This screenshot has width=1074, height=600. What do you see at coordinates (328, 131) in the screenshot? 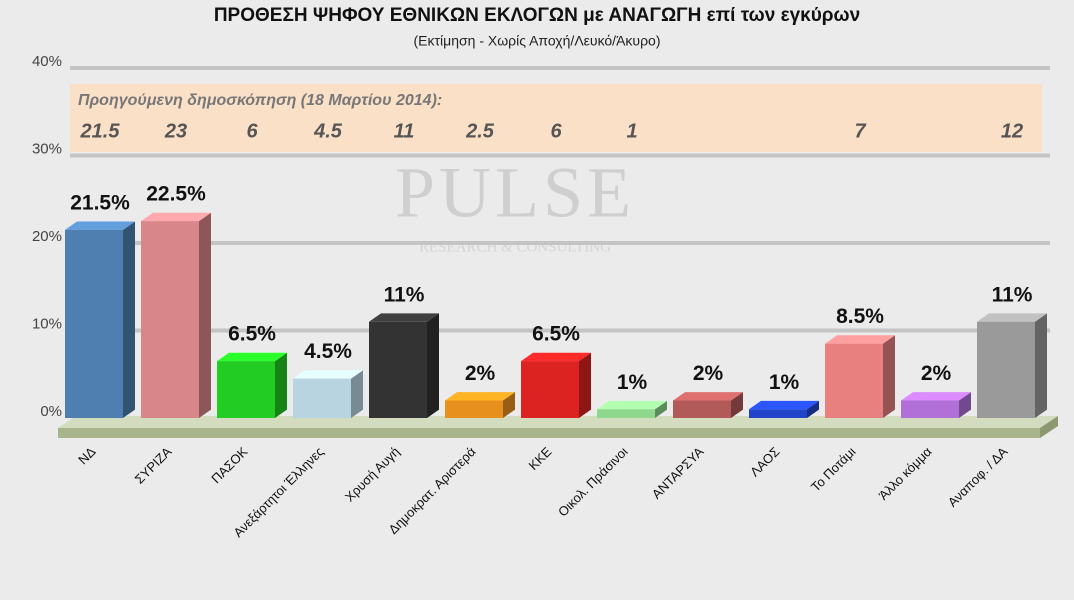
I see `previous-poll-value: 4.5` at bounding box center [328, 131].